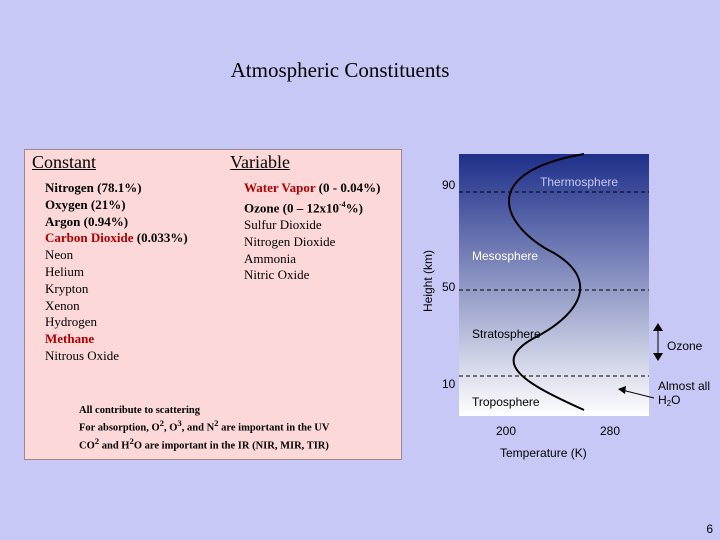  Describe the element at coordinates (64, 271) in the screenshot. I see `constant-item: Helium` at that location.